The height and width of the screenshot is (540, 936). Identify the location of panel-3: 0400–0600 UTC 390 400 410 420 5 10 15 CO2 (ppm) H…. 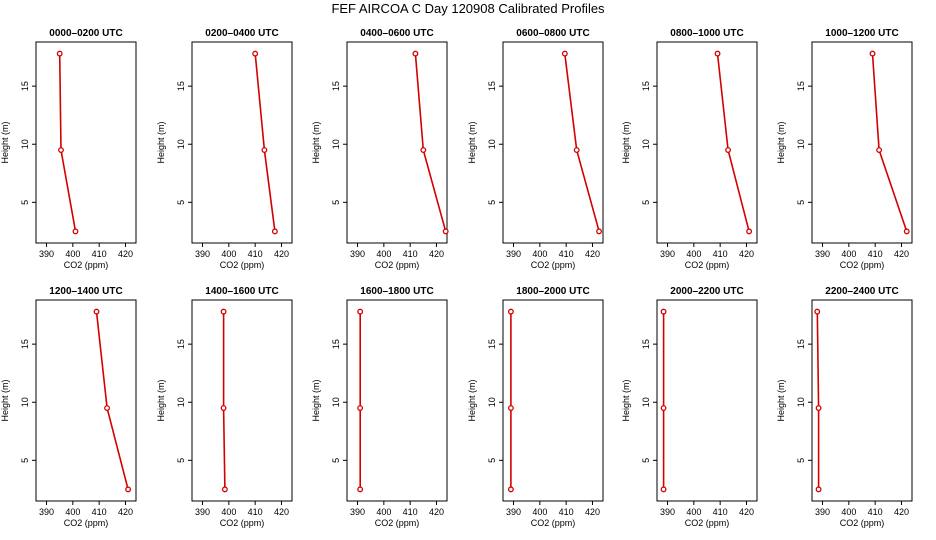
(380, 149).